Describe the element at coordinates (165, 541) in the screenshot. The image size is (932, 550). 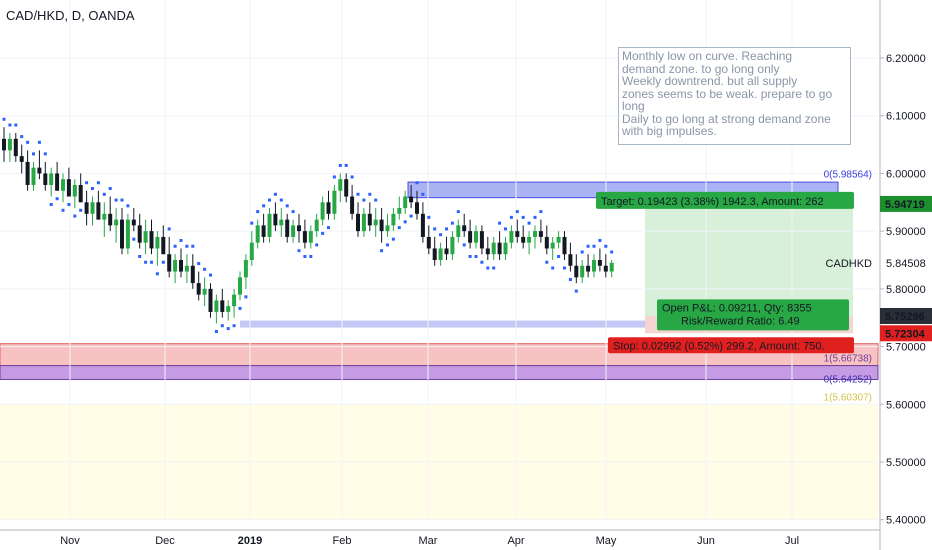
I see `x-tick-label: Dec` at that location.